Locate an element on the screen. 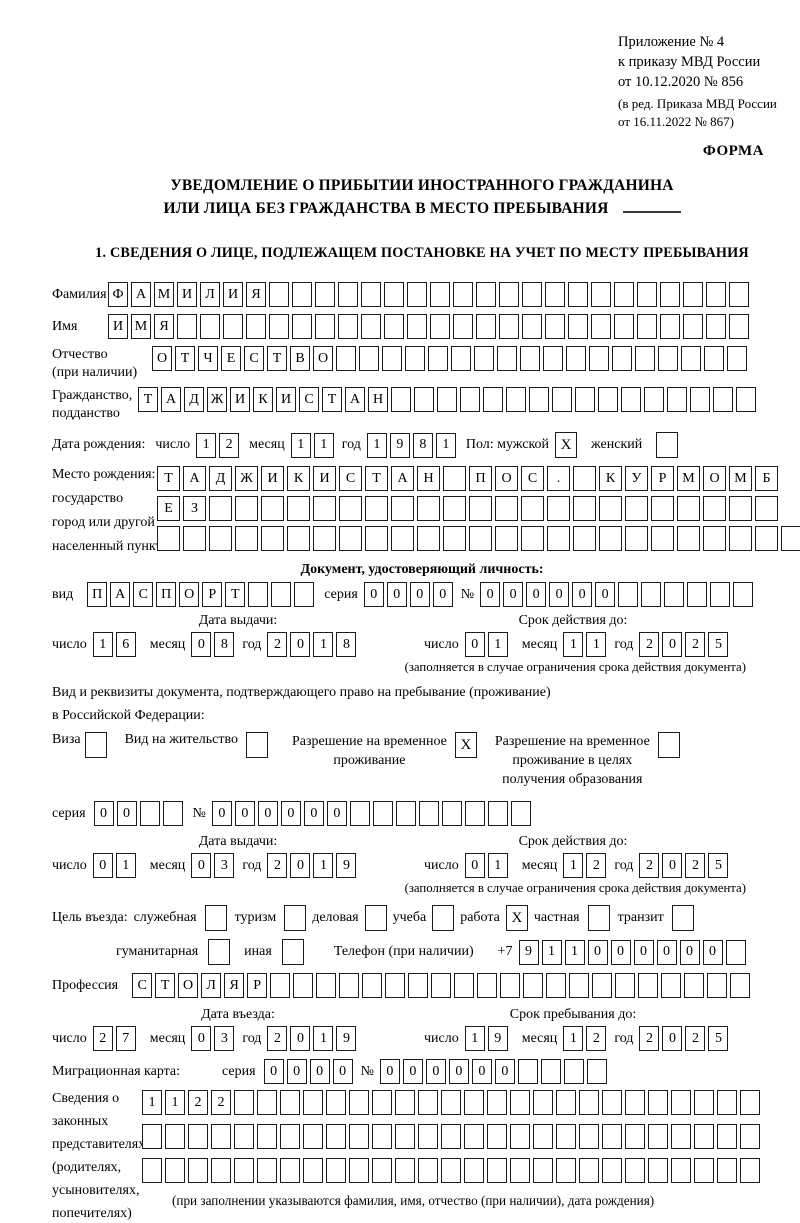  char-box: Е is located at coordinates (231, 358).